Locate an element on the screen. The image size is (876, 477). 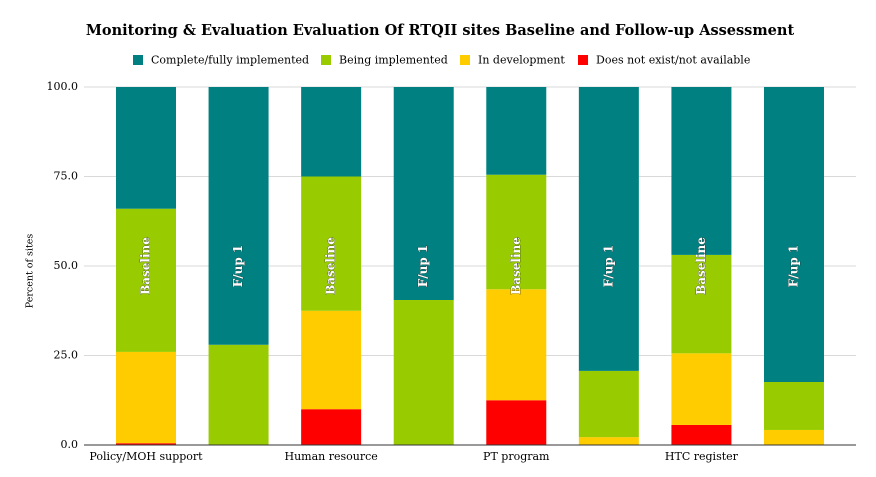
x-tick-label: Policy/MOH support is located at coordinates (146, 456).